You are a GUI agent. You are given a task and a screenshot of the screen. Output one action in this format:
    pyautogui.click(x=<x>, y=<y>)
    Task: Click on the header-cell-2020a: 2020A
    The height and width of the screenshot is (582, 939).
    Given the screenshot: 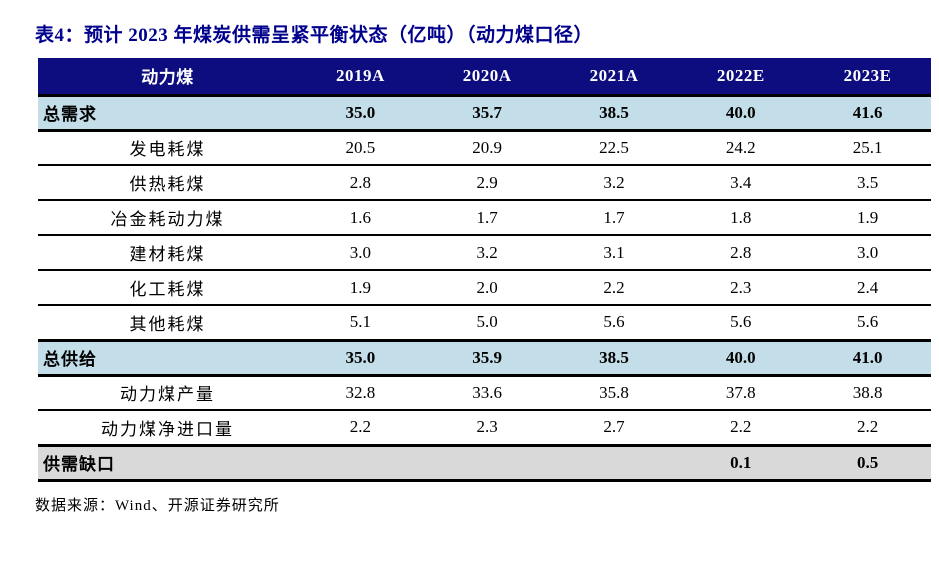 What is the action you would take?
    pyautogui.click(x=487, y=77)
    